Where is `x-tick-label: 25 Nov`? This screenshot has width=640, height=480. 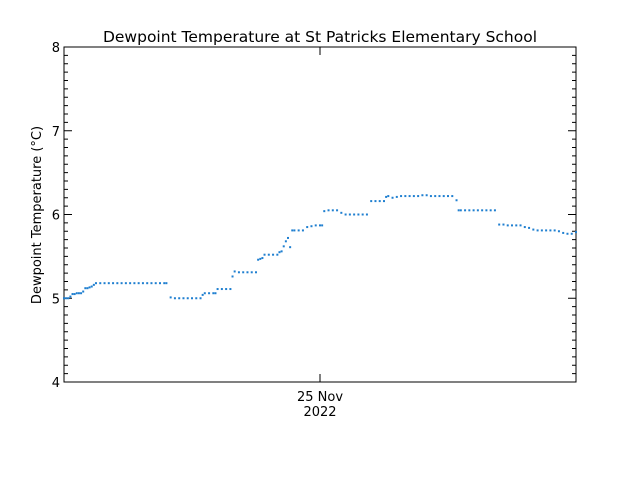
x-tick-label: 25 Nov is located at coordinates (320, 397).